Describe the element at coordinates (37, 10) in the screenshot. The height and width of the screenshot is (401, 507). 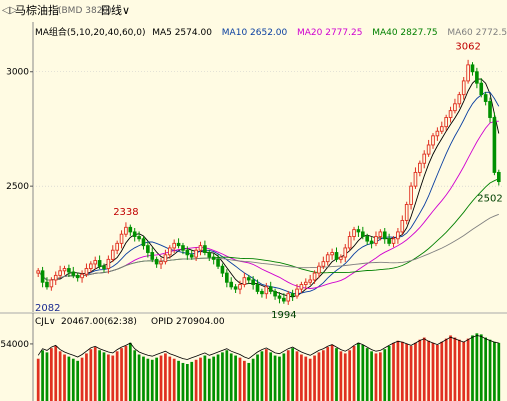
I see `instrument-title: 马棕油指` at that location.